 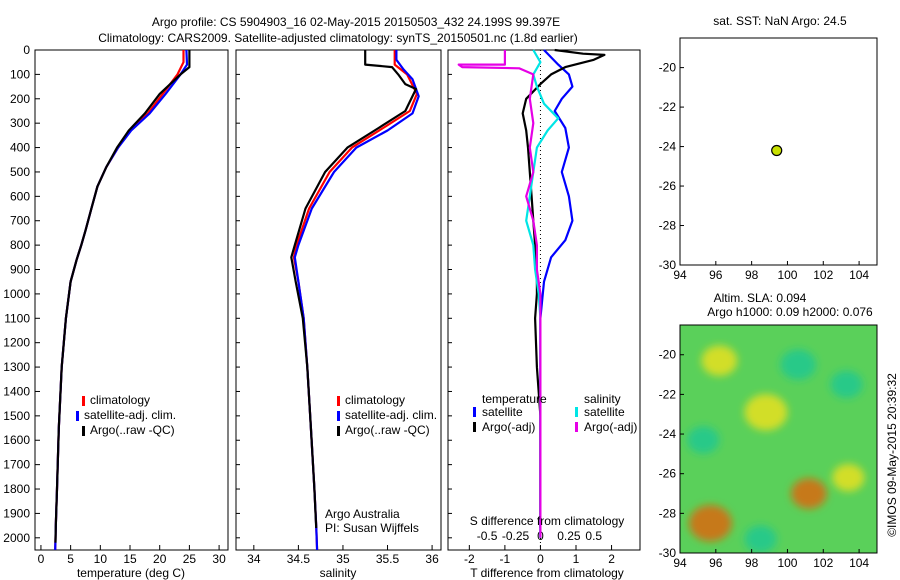 I want to click on depth-tick-label: 200, so click(x=20, y=99).